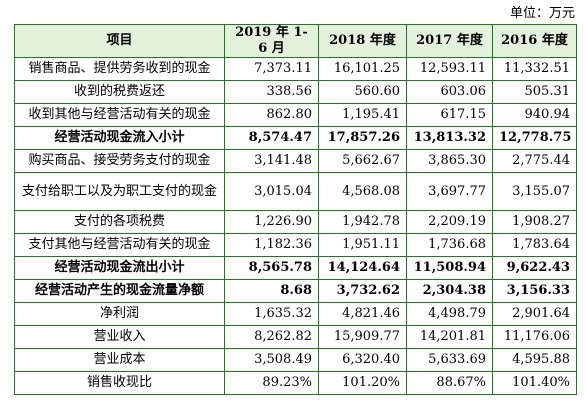 The image size is (585, 406). I want to click on row-value: 9,622.43, so click(534, 268).